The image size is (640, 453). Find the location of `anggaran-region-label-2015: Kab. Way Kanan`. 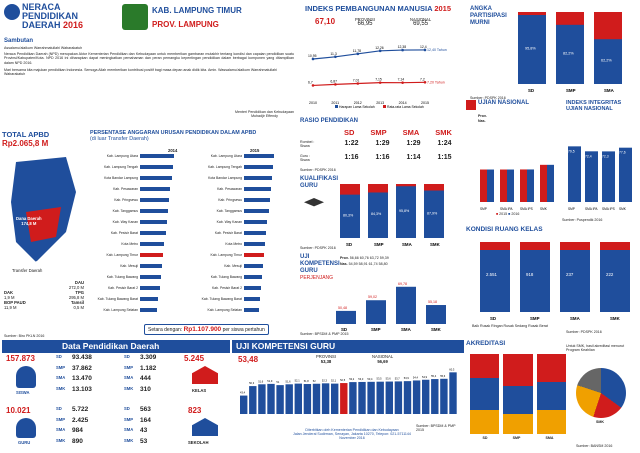

anggaran-region-label-2015: Kab. Way Kanan is located at coordinates (229, 222).